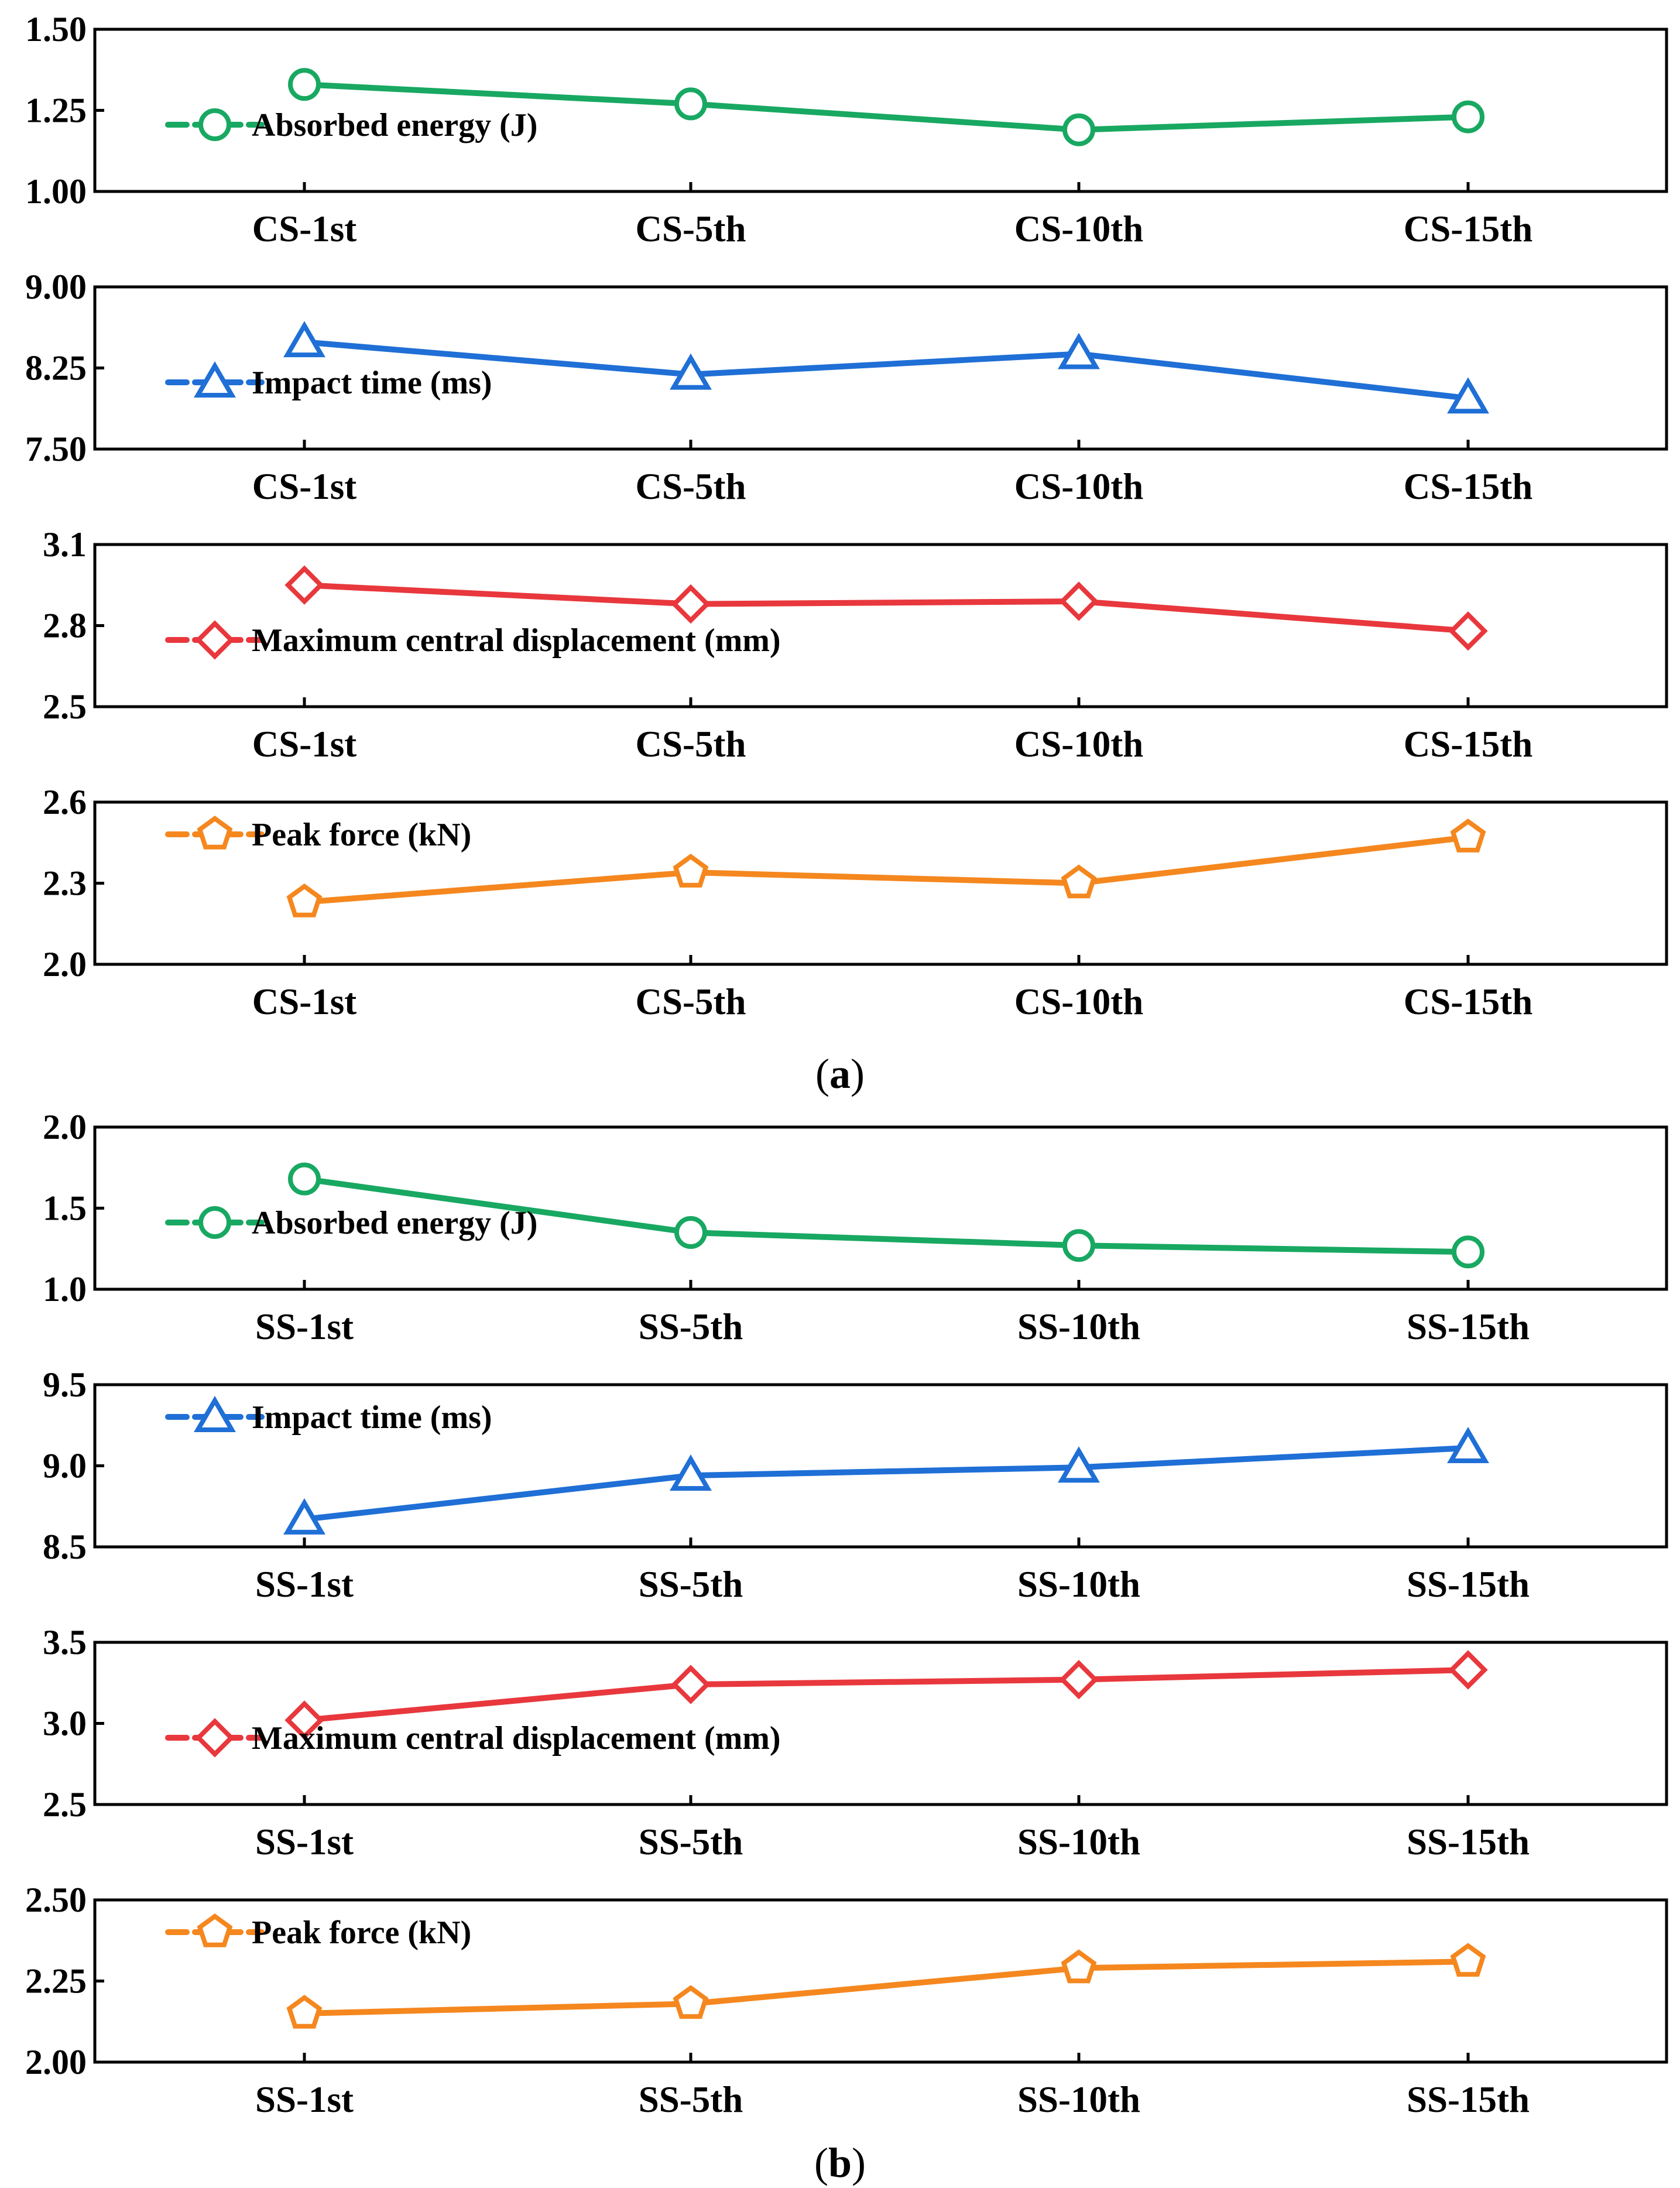 This screenshot has height=2188, width=1680. What do you see at coordinates (516, 1738) in the screenshot?
I see `chart-b-3-legend-label: Maximum central displacement (mm)` at bounding box center [516, 1738].